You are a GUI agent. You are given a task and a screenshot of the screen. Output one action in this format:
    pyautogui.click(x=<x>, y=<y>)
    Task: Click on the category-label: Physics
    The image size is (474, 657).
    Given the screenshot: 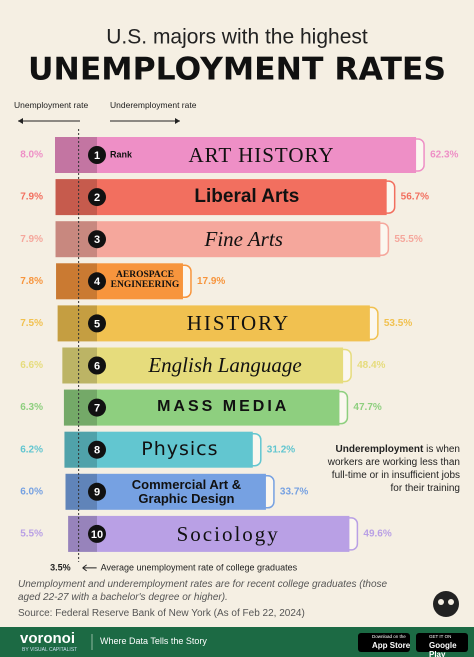 What is the action you would take?
    pyautogui.click(x=180, y=448)
    